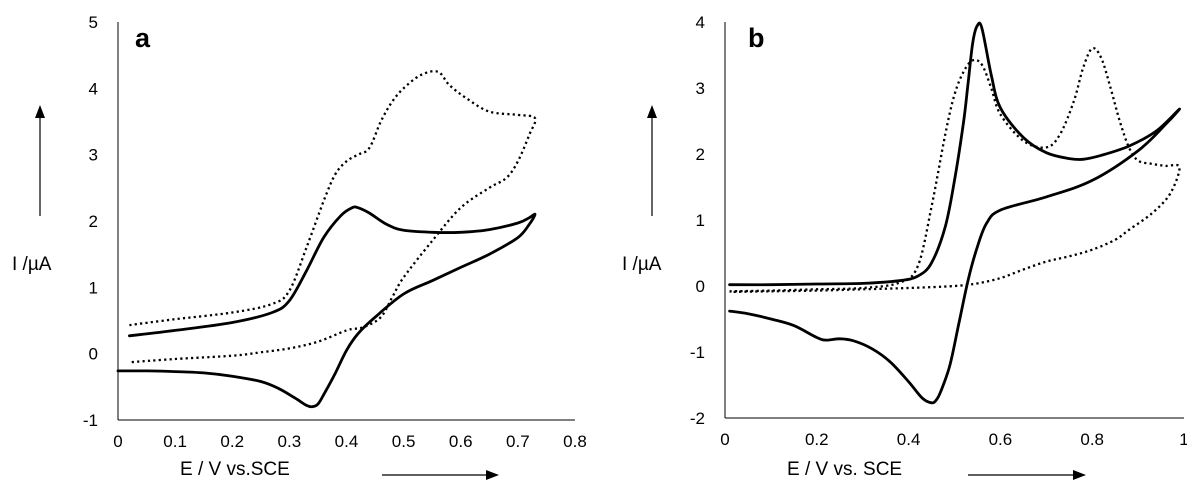 The width and height of the screenshot is (1187, 486). Describe the element at coordinates (32, 264) in the screenshot. I see `panel-a-y-axis-title: I /µA` at that location.